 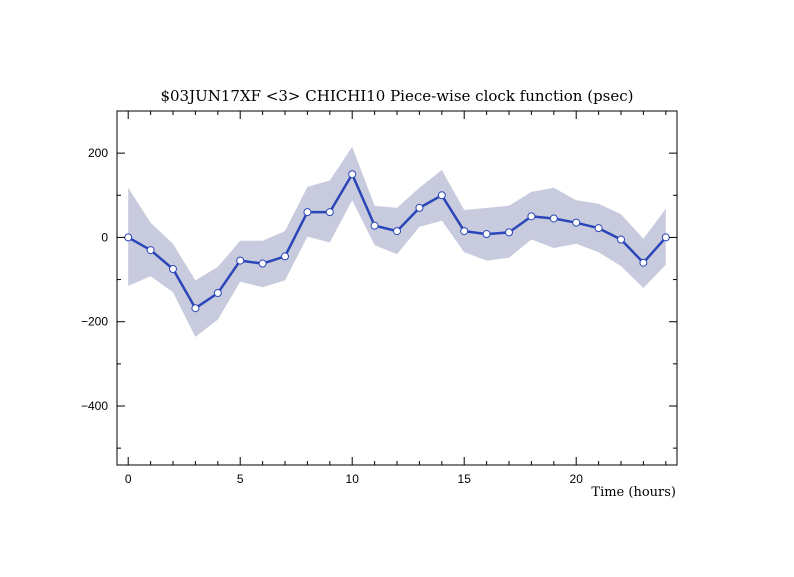 I want to click on y-tick-label-layer: 200 0 −200 −400, so click(x=94, y=279).